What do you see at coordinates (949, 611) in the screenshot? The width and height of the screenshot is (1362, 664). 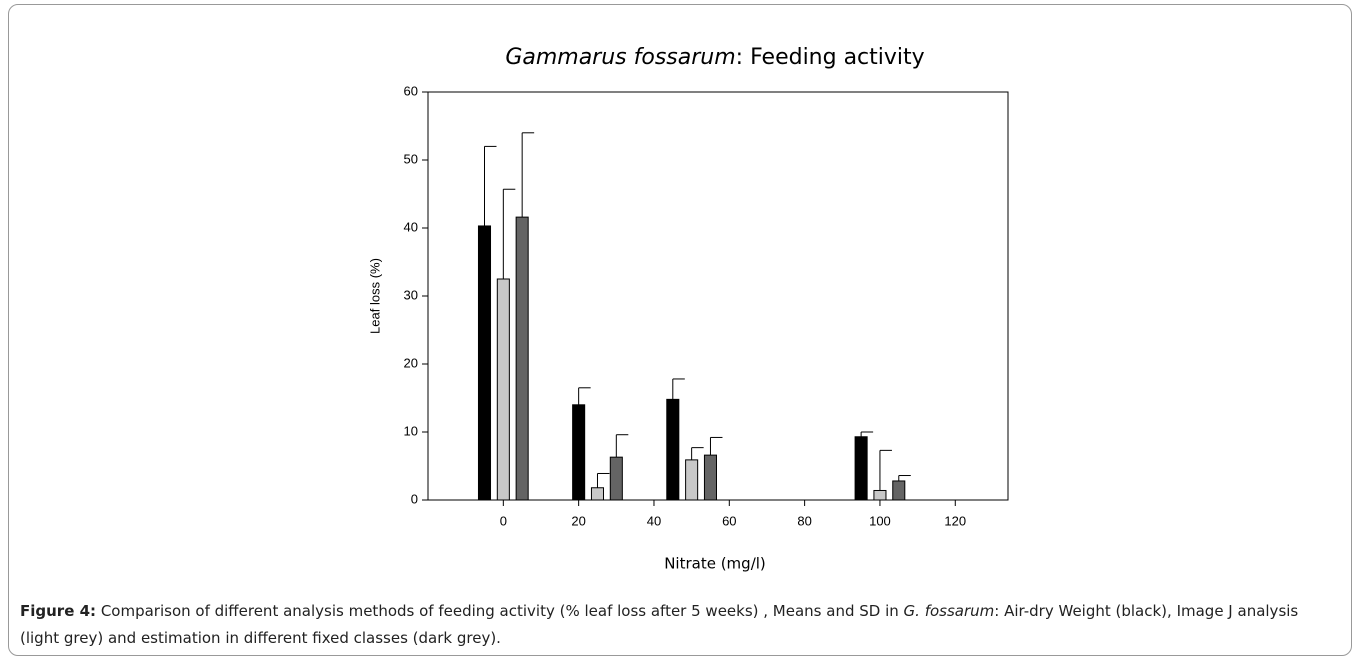 I see `caption-segment: G. fossarum` at bounding box center [949, 611].